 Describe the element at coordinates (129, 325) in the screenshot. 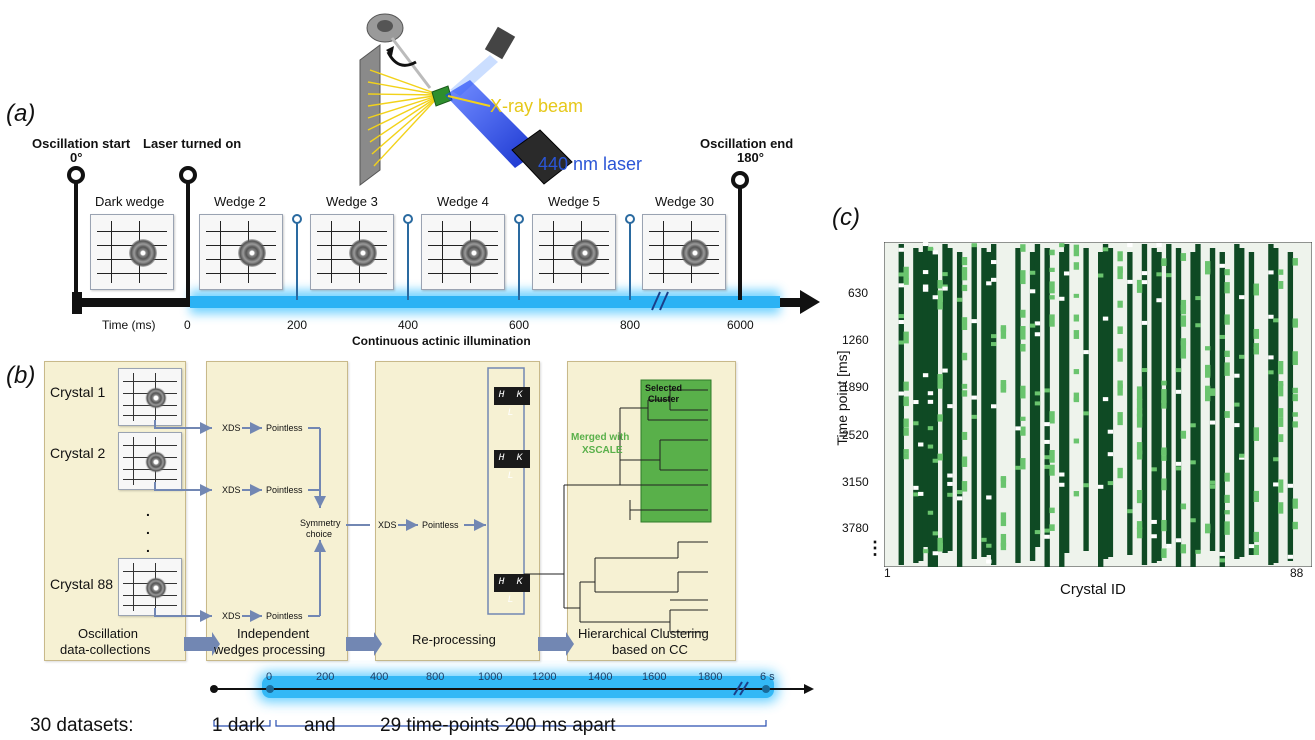

I see `time-axis-label: Time (ms)` at that location.